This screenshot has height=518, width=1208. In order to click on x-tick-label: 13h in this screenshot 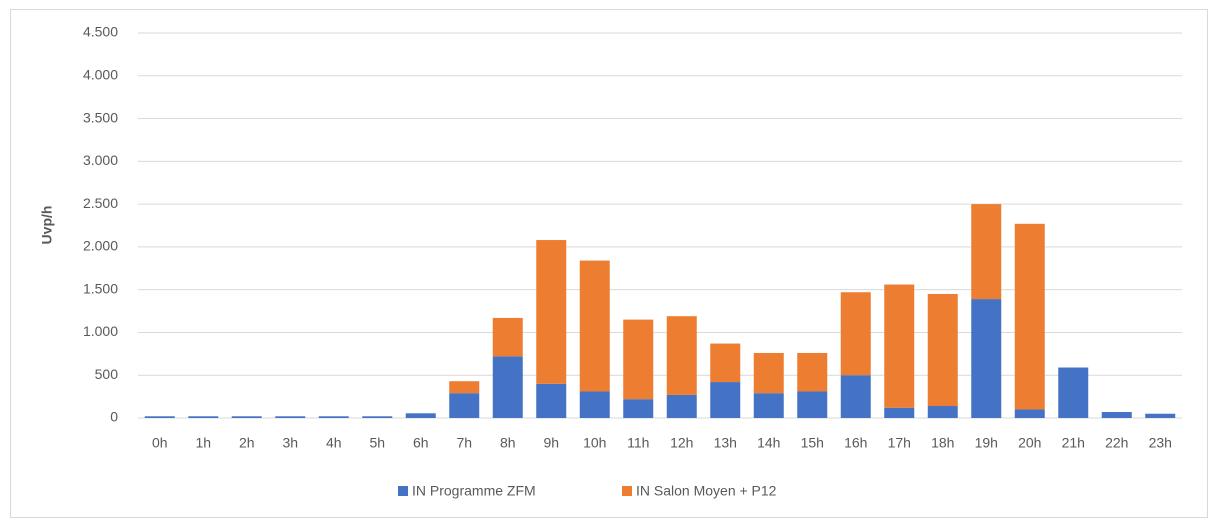, I will do `click(725, 443)`.